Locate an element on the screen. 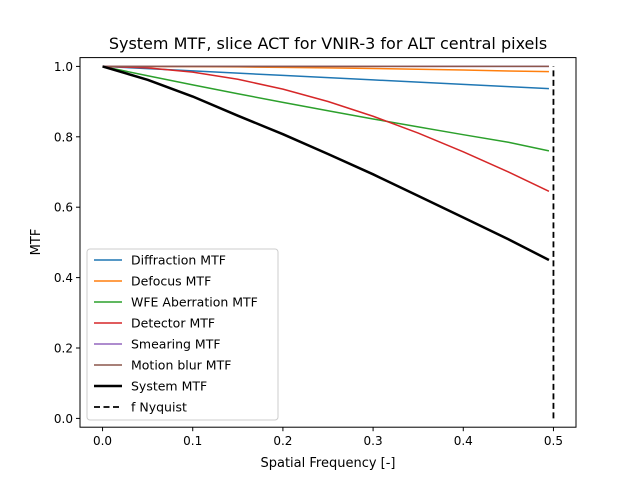 The image size is (640, 484). y-tick-label: 0.6 is located at coordinates (63, 208).